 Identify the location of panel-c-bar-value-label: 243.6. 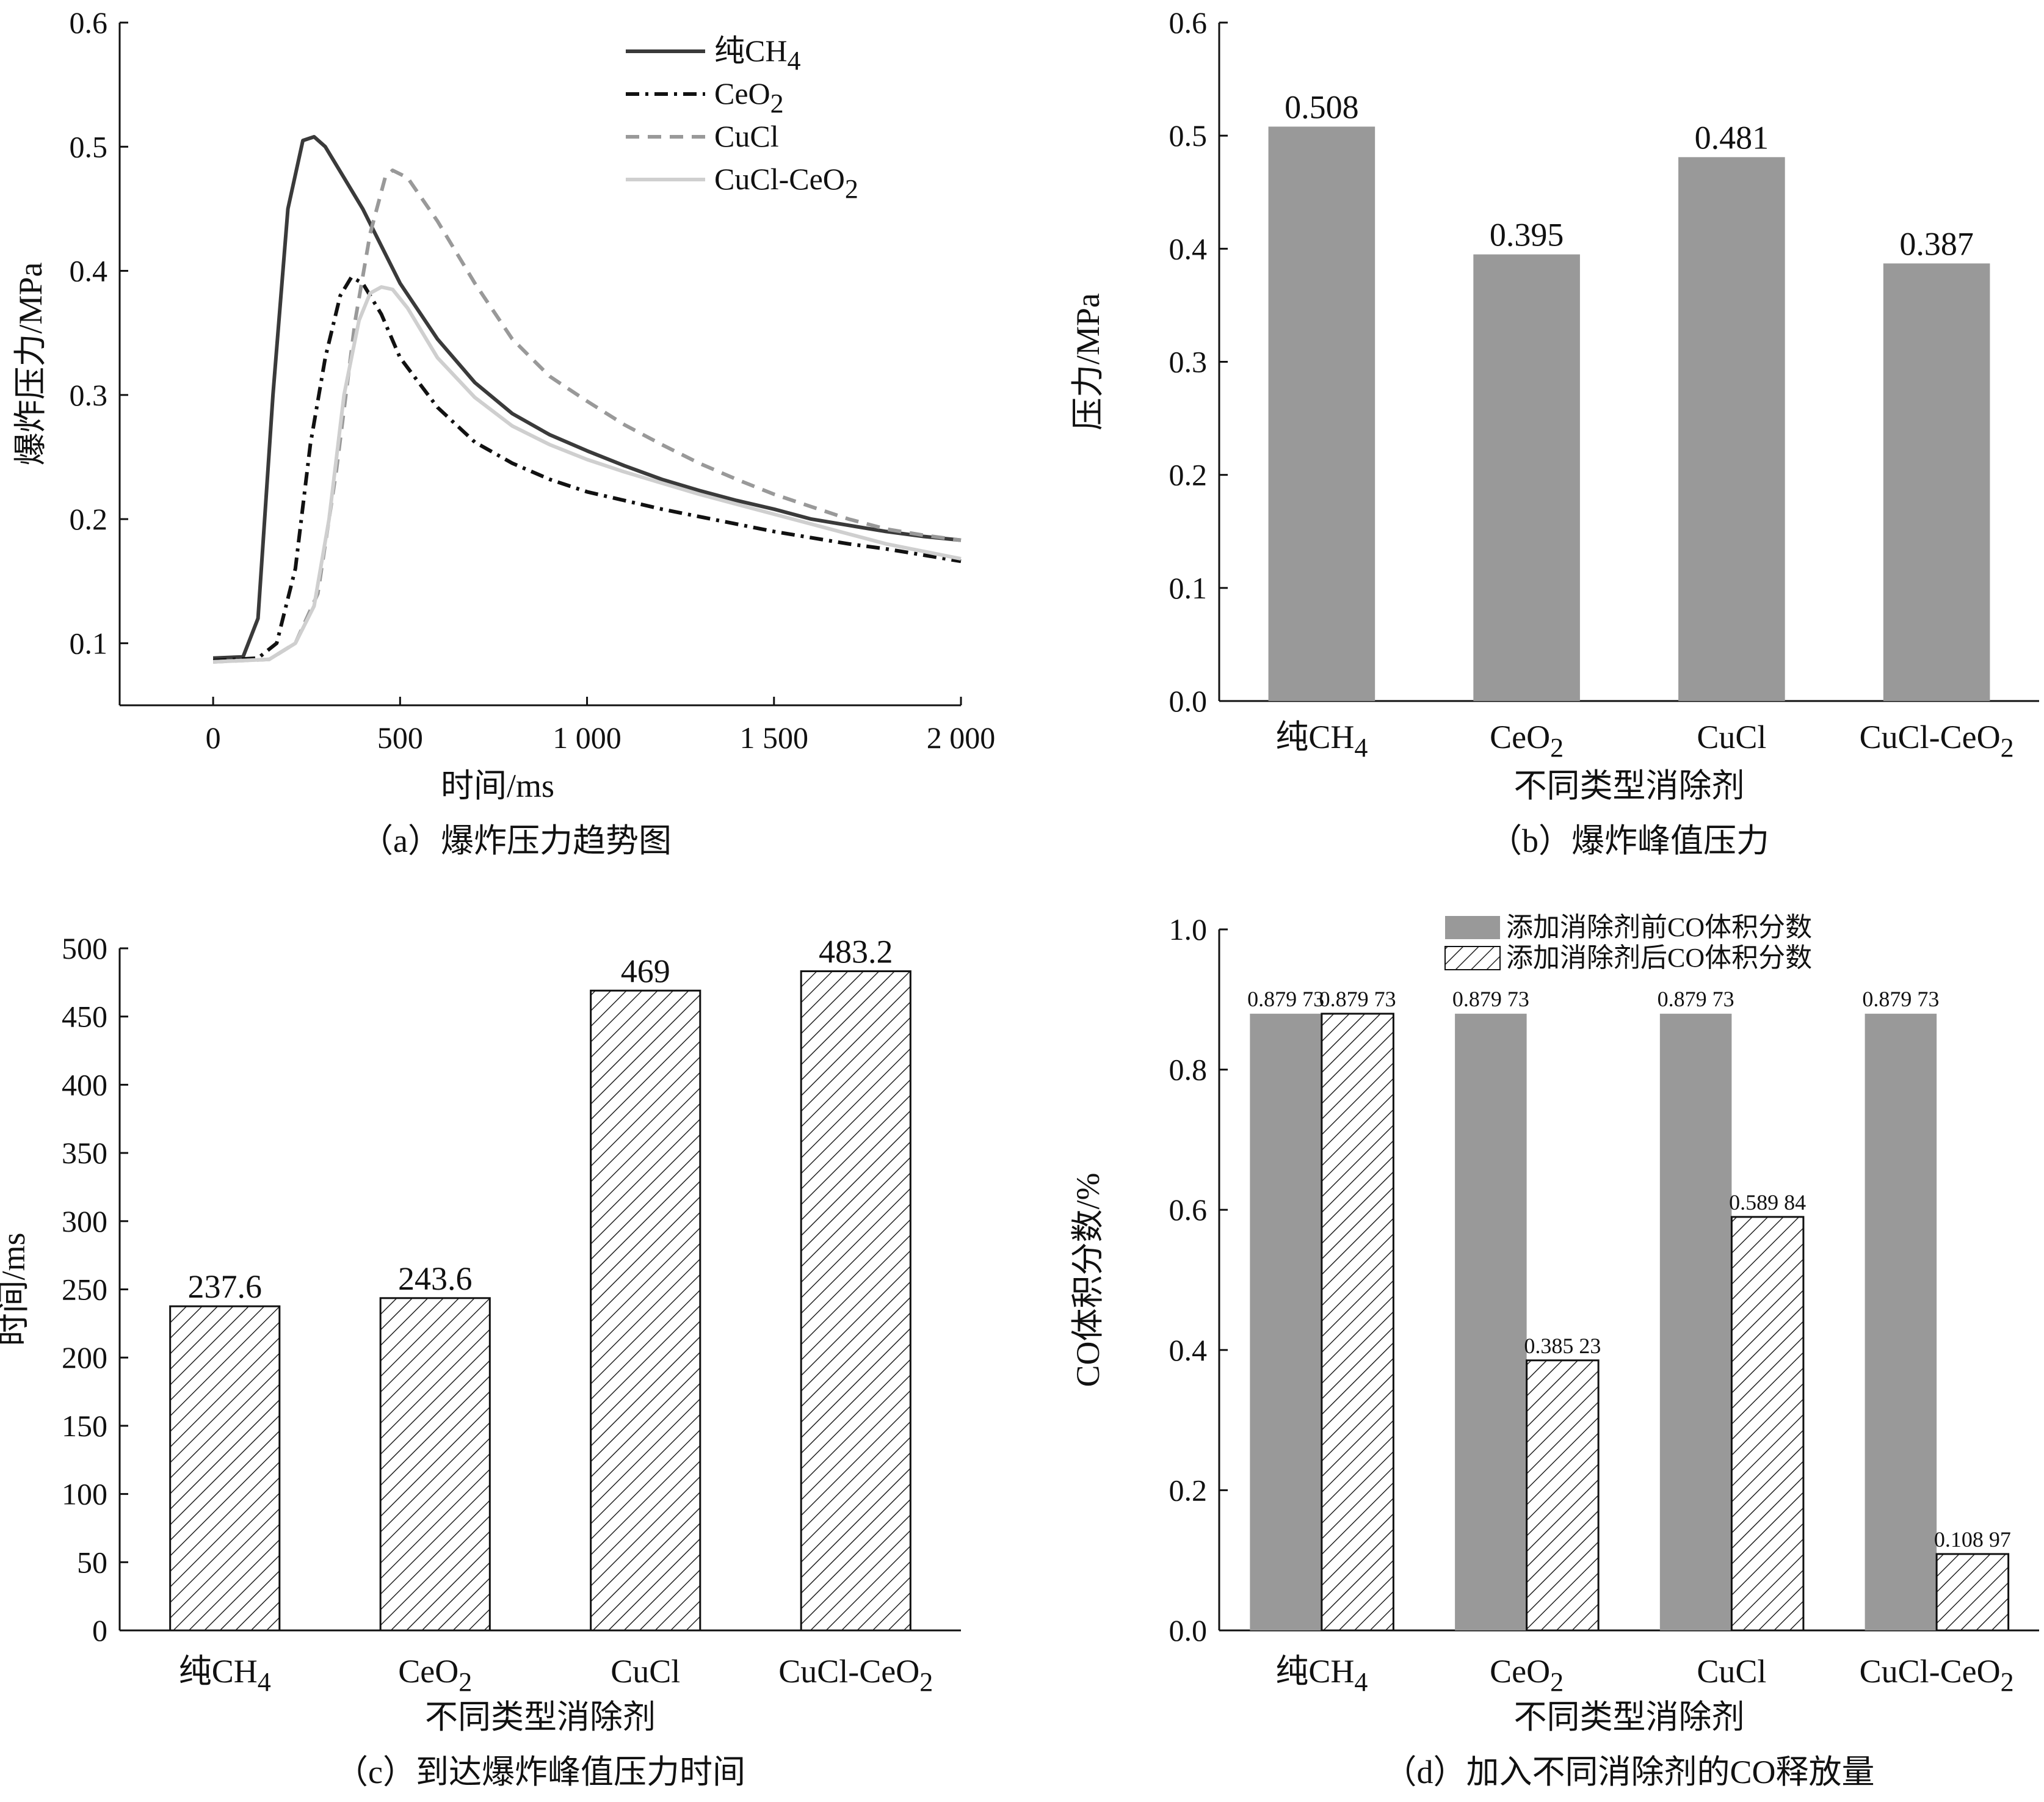
(436, 1278).